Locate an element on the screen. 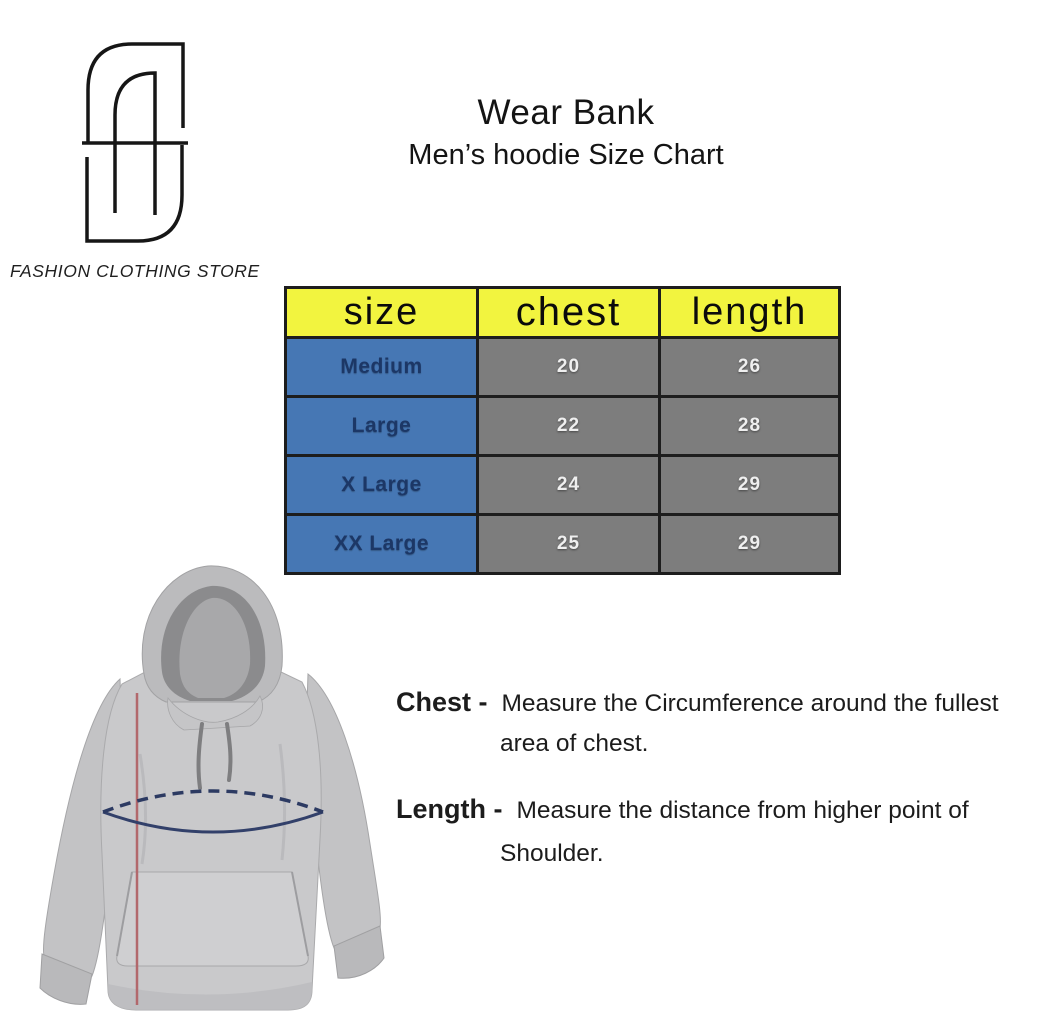 The height and width of the screenshot is (1036, 1050). size-cell: Medium is located at coordinates (381, 367).